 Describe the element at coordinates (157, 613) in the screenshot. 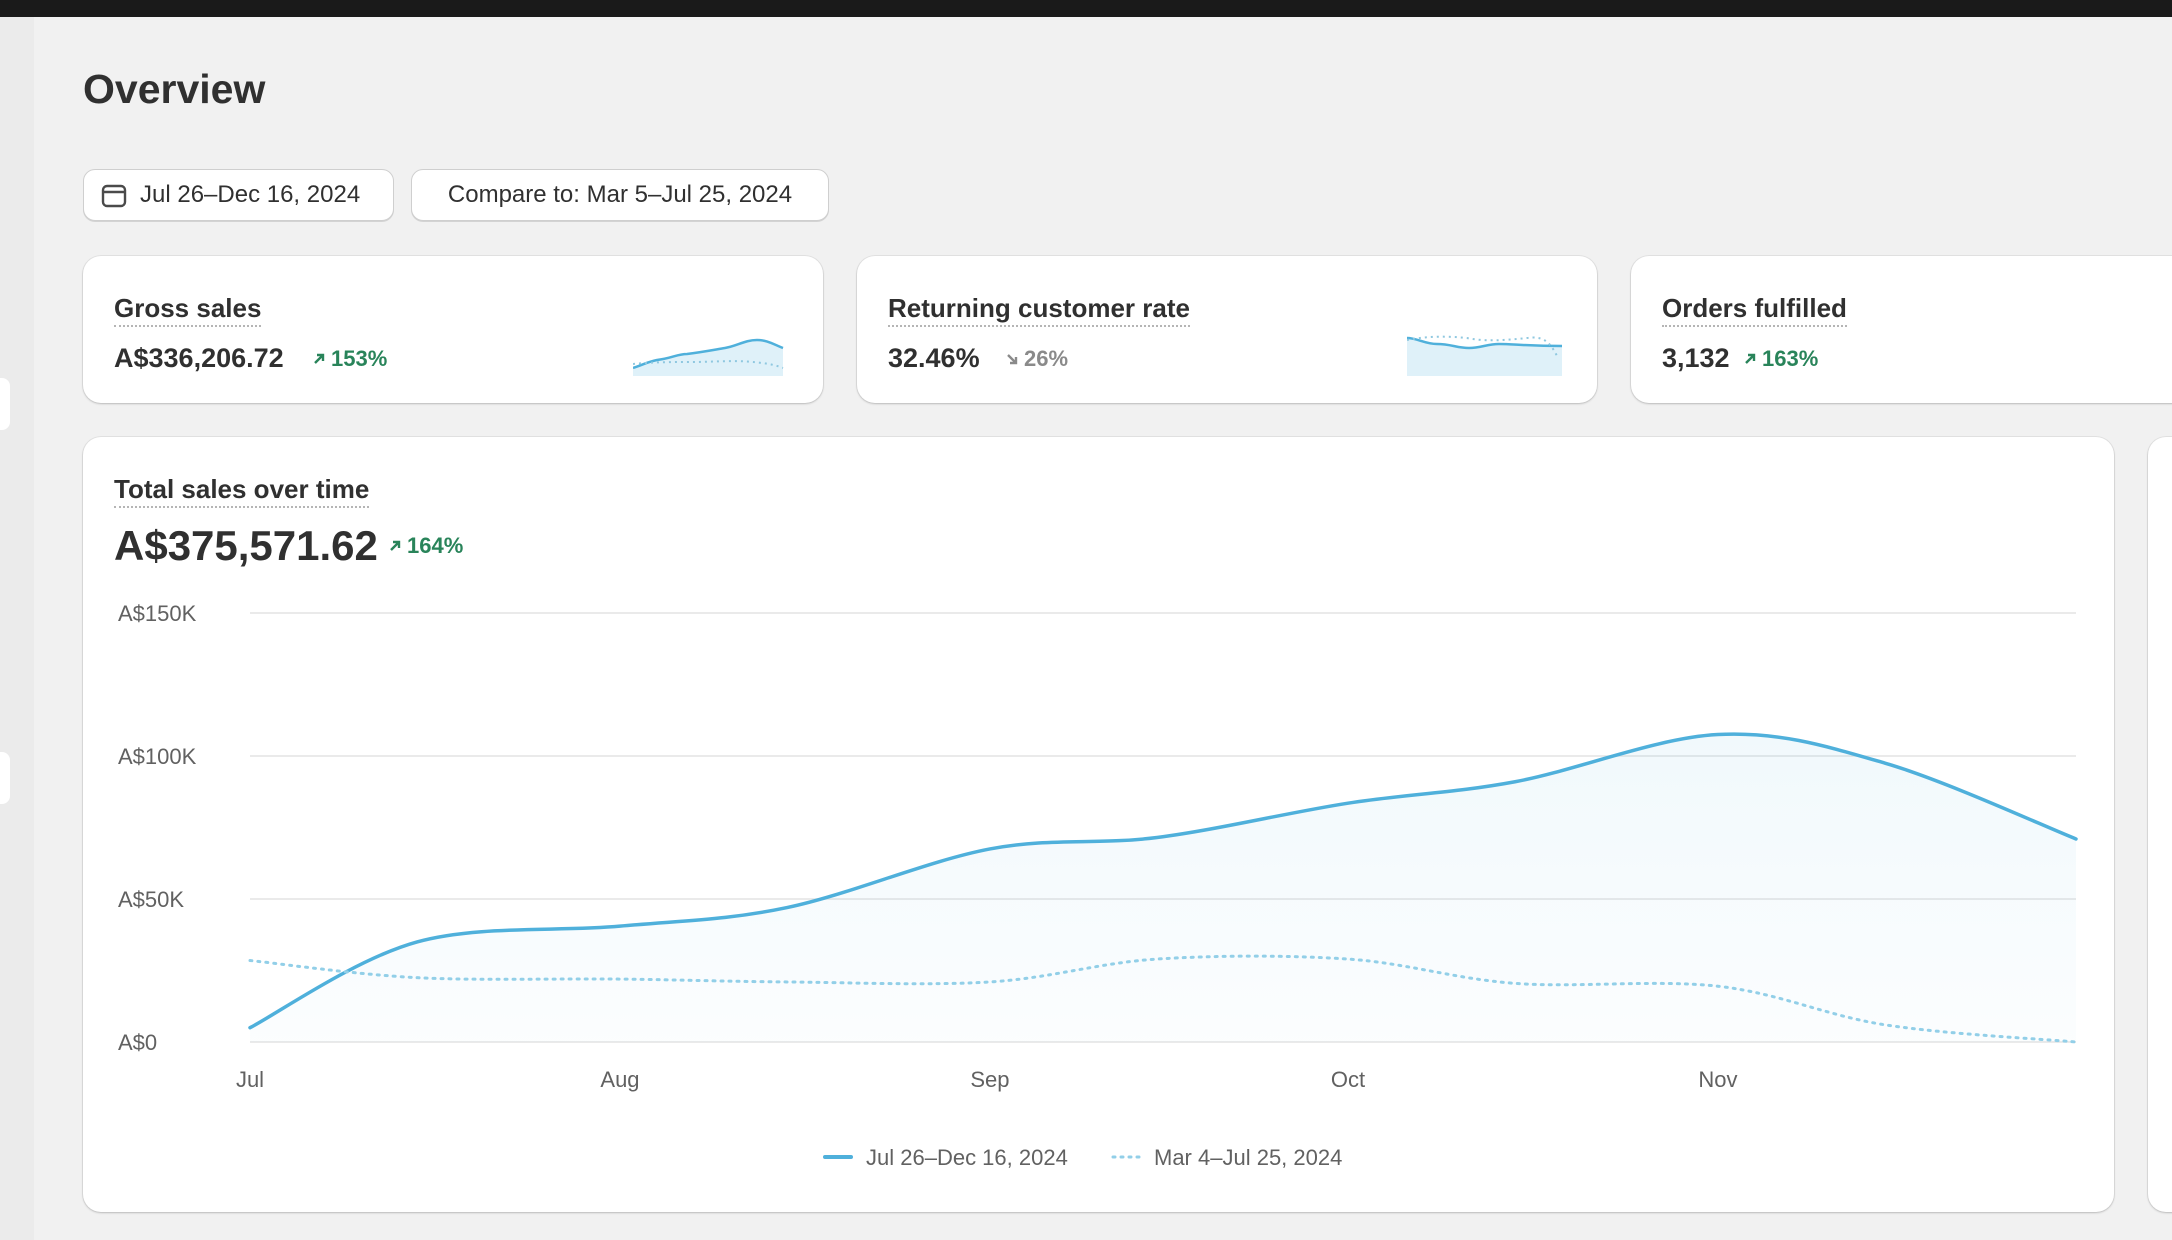

I see `y-tick-label: A$150K` at that location.